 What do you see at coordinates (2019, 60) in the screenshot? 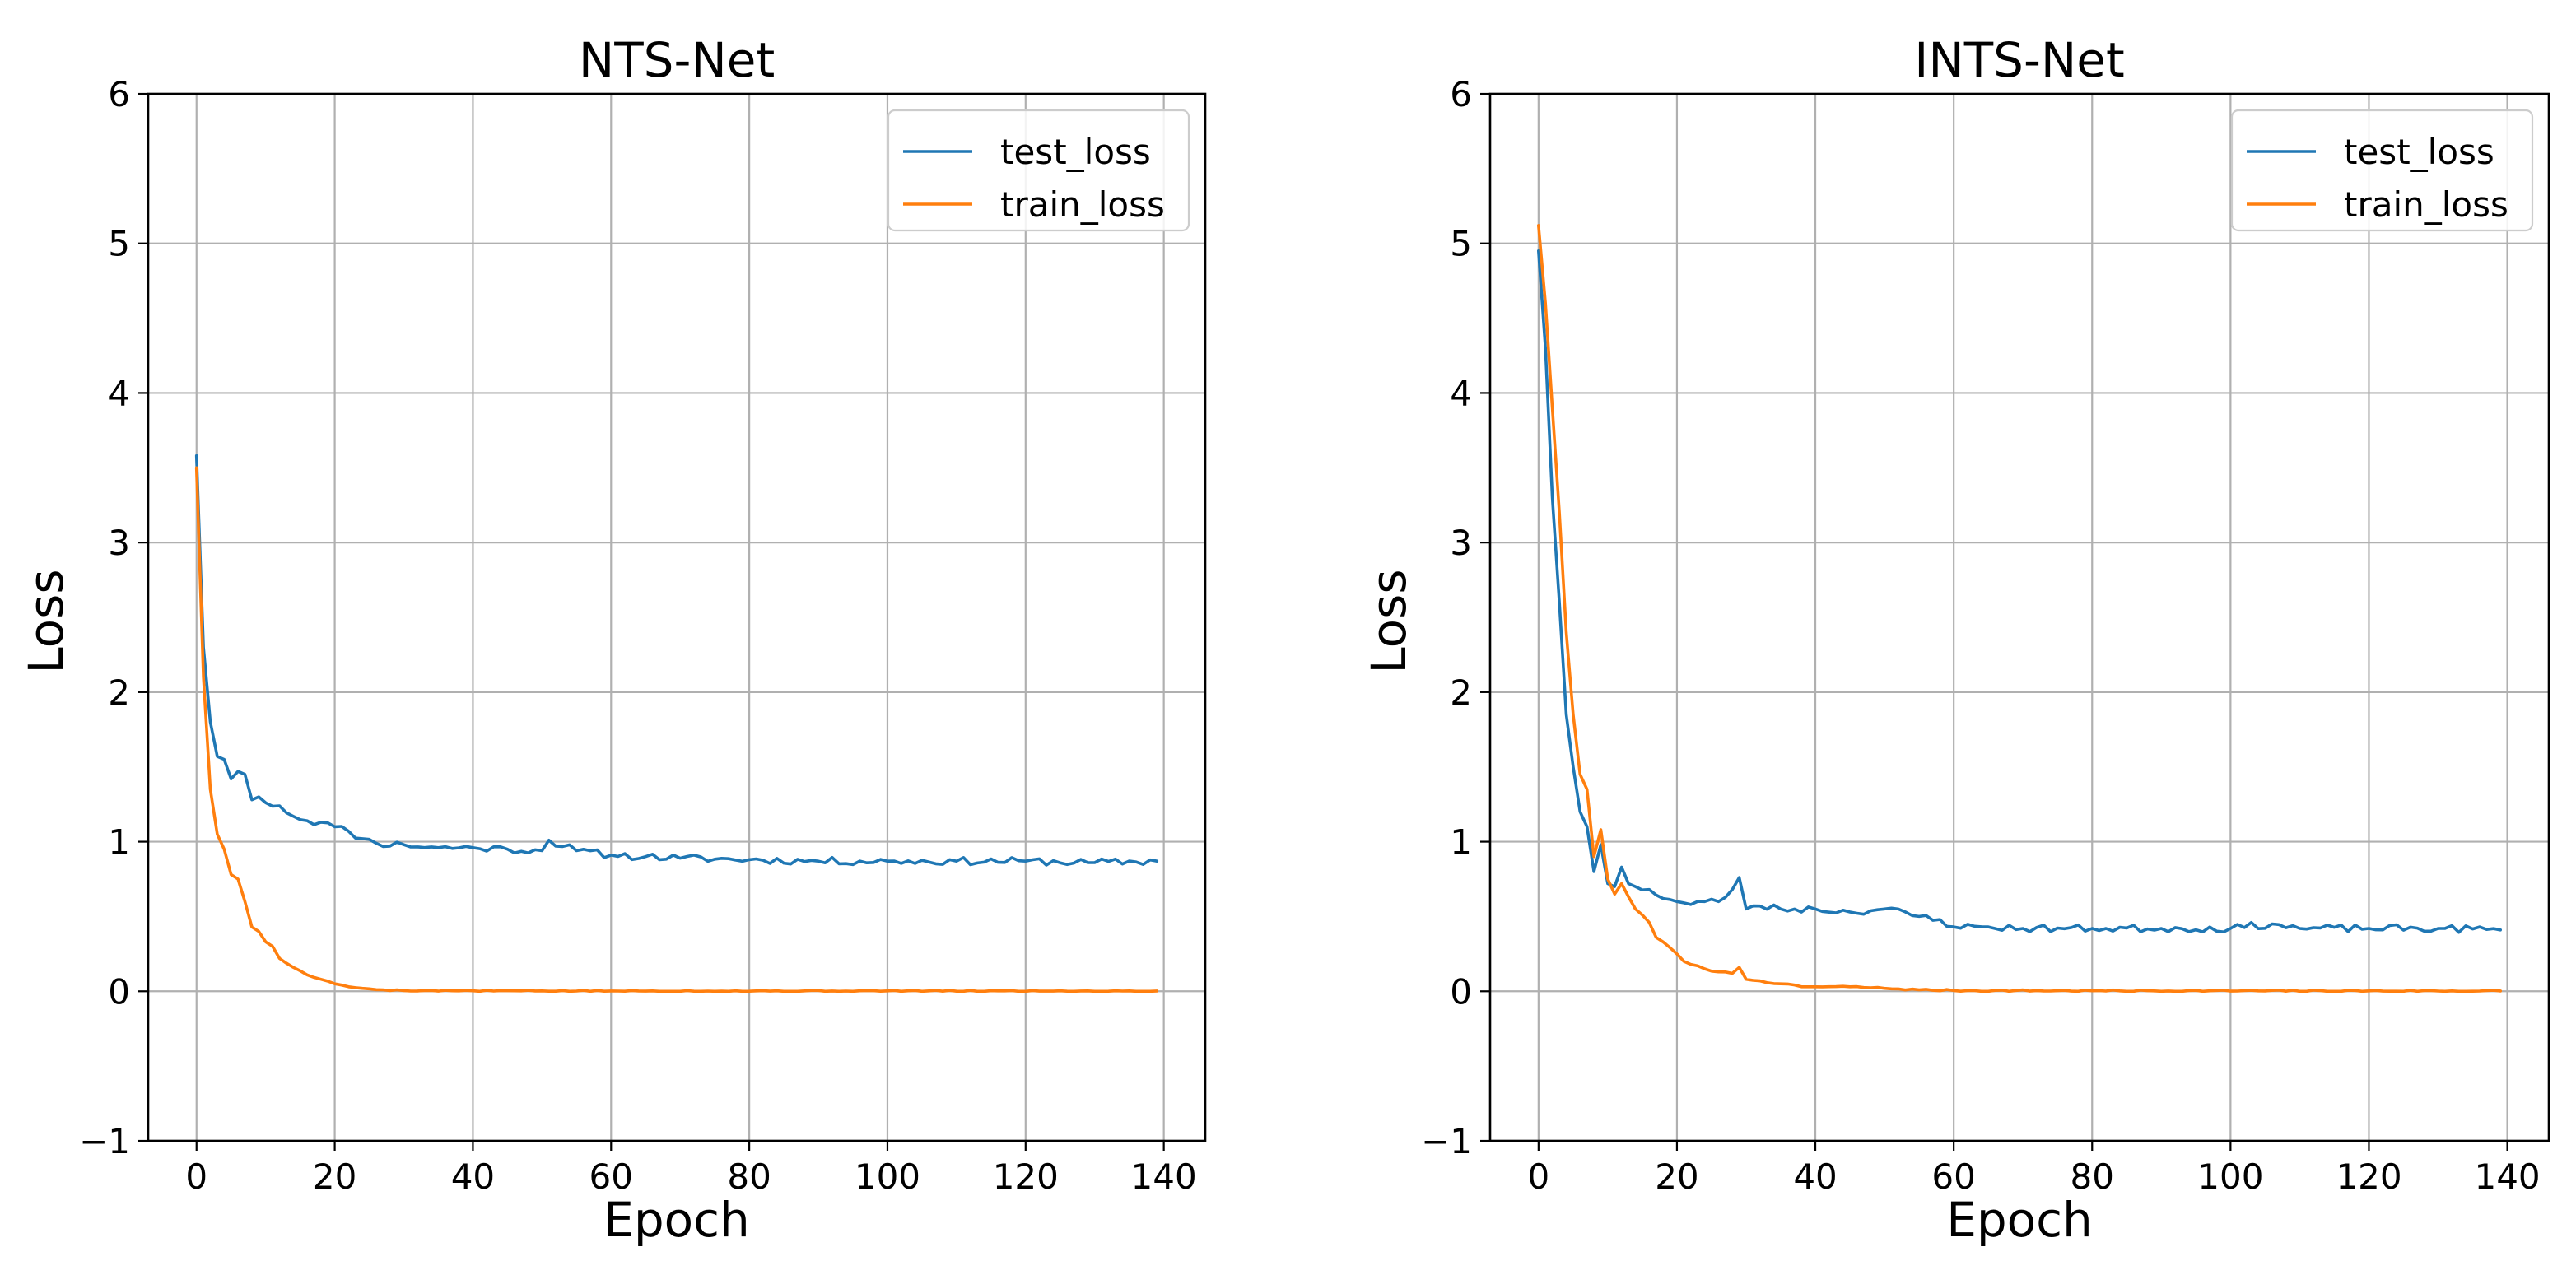
I see `chart-title: INTS-Net` at bounding box center [2019, 60].